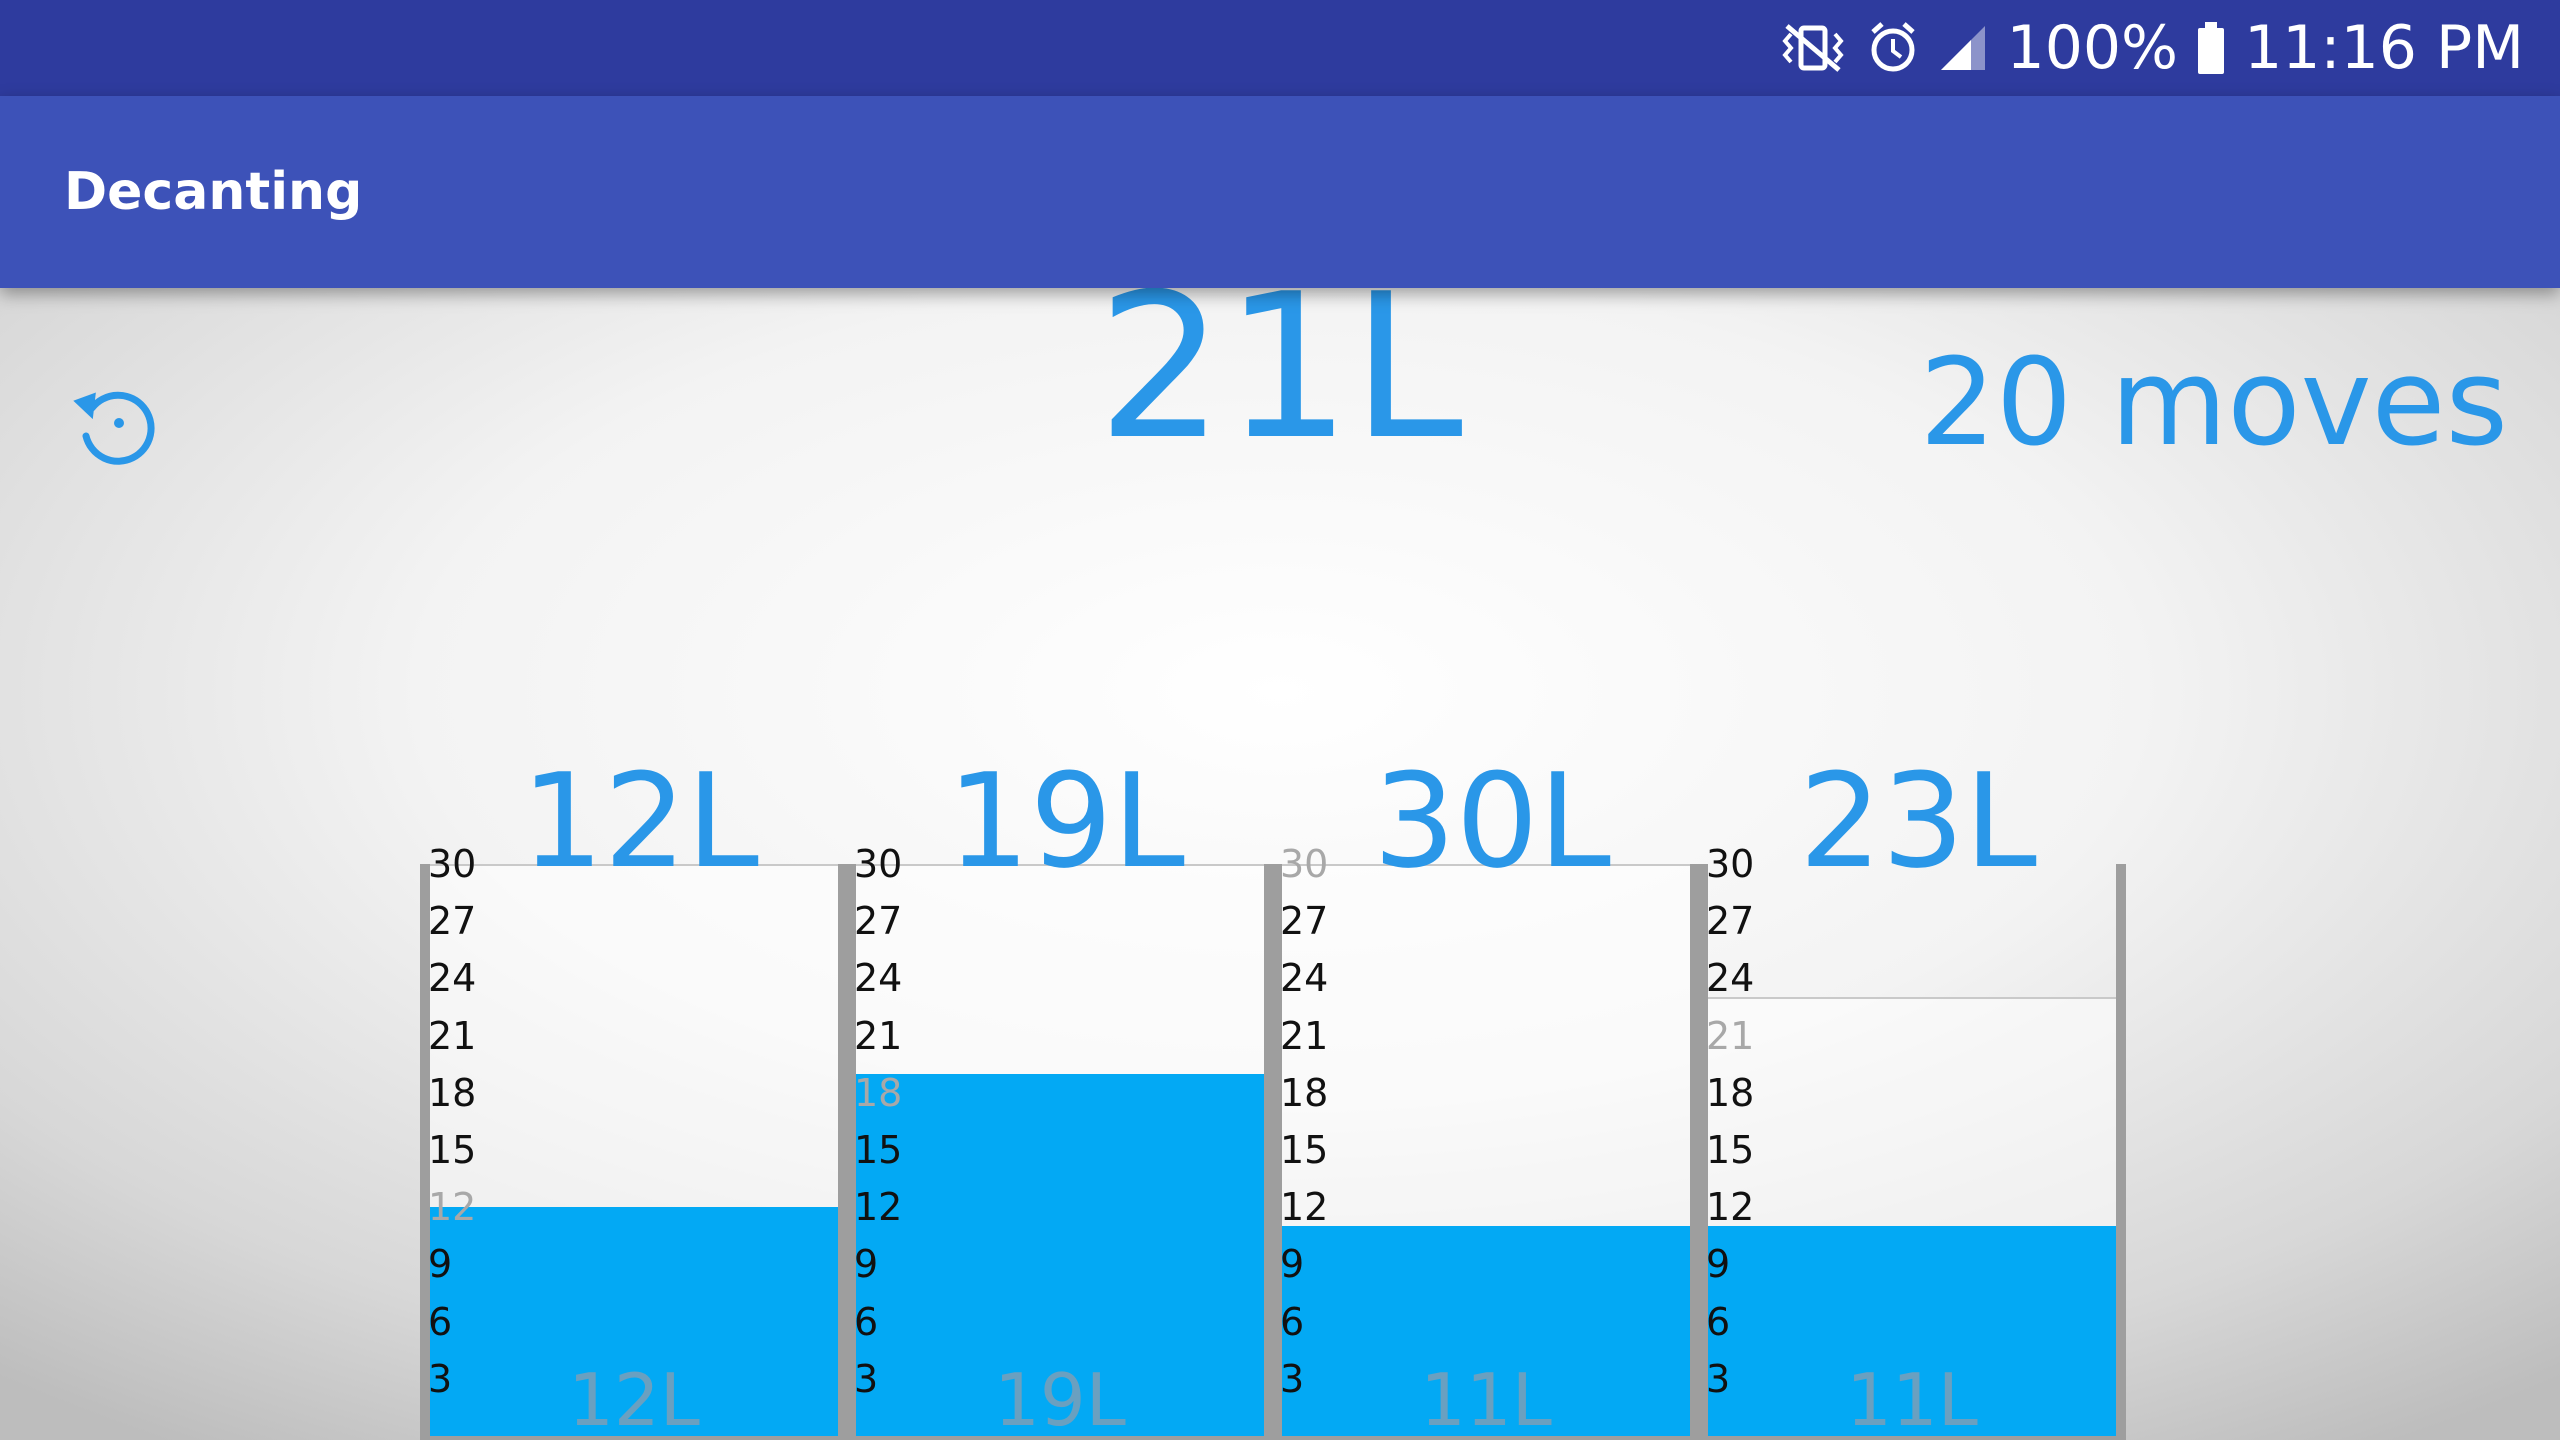 The height and width of the screenshot is (1440, 2560). What do you see at coordinates (114, 428) in the screenshot?
I see `restart-icon` at bounding box center [114, 428].